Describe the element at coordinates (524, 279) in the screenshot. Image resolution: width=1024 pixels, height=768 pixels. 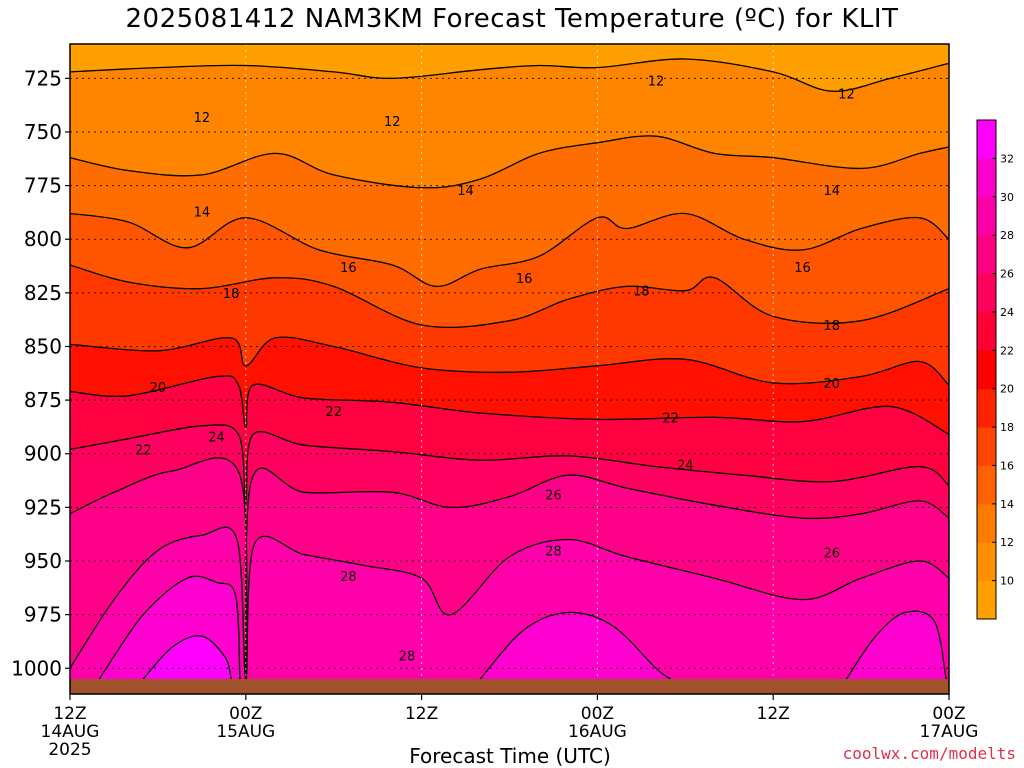
I see `isotherm-label-16-2-1: 16` at that location.